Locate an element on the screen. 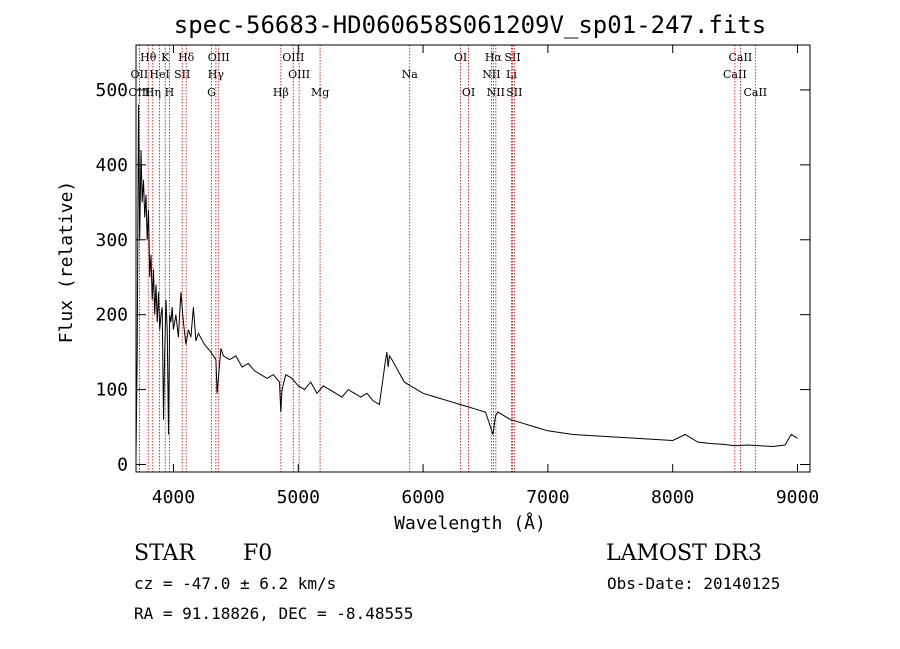 The width and height of the screenshot is (900, 649). line-label-10: OII is located at coordinates (140, 74).